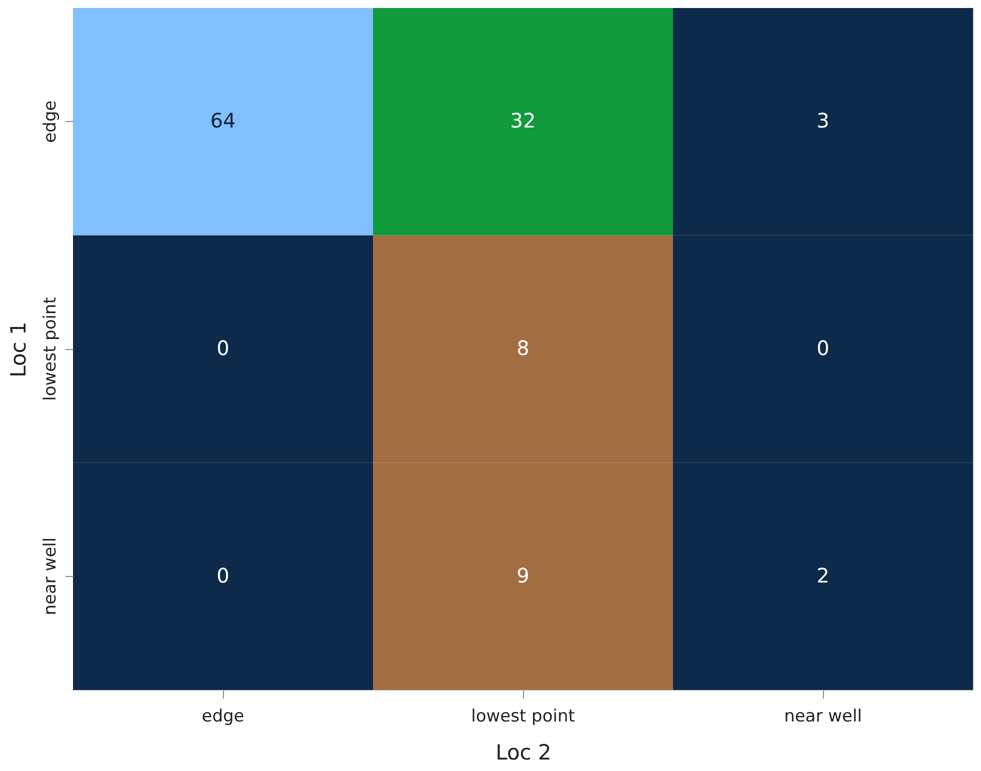 This screenshot has height=771, width=981. Describe the element at coordinates (50, 348) in the screenshot. I see `y-tick-label: lowest point` at that location.